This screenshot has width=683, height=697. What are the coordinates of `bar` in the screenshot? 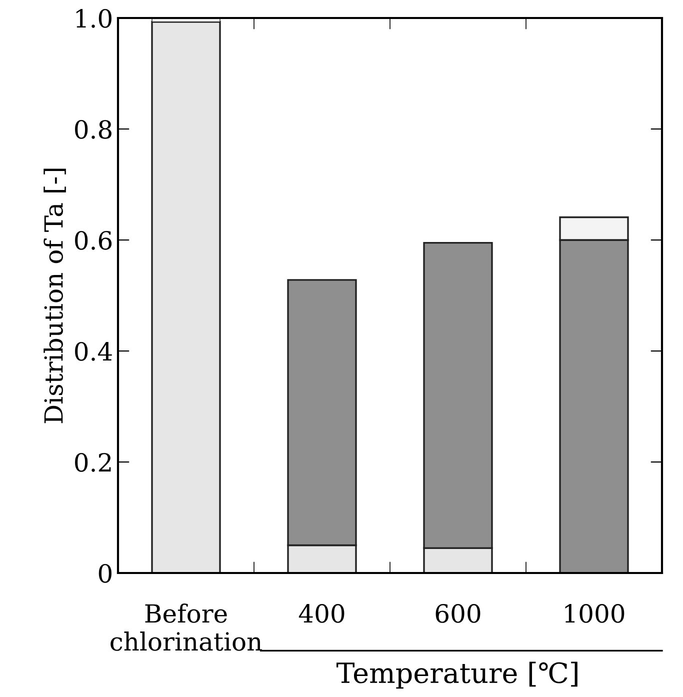 It's located at (186, 297).